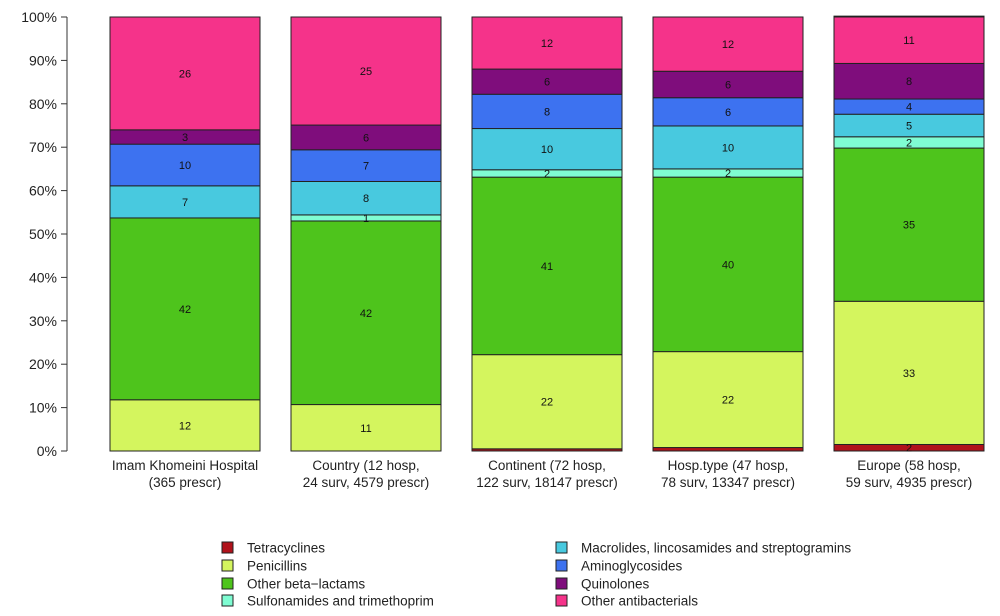 The image size is (1000, 616). What do you see at coordinates (547, 465) in the screenshot?
I see `x-category-label: Continent (72 hosp,` at bounding box center [547, 465].